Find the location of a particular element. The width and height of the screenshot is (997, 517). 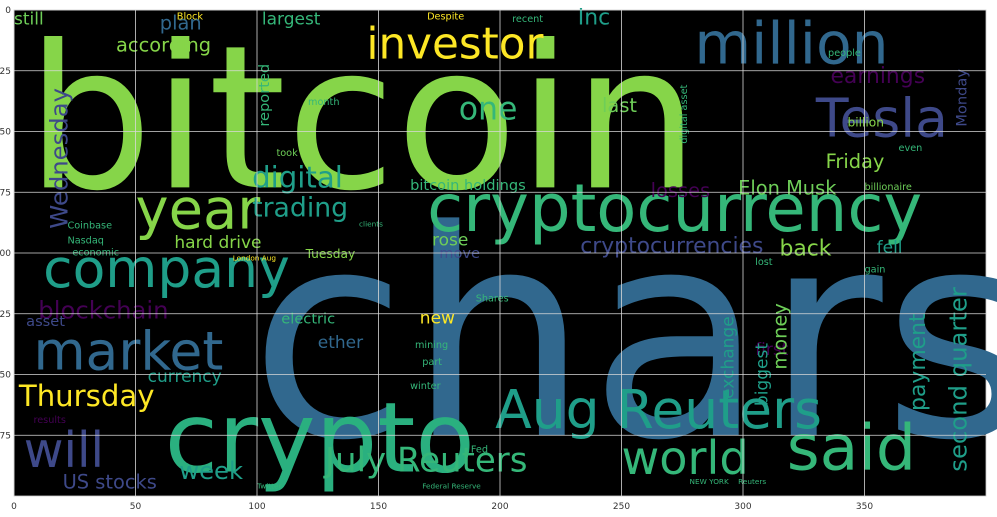

word-44: first is located at coordinates (772, 350).